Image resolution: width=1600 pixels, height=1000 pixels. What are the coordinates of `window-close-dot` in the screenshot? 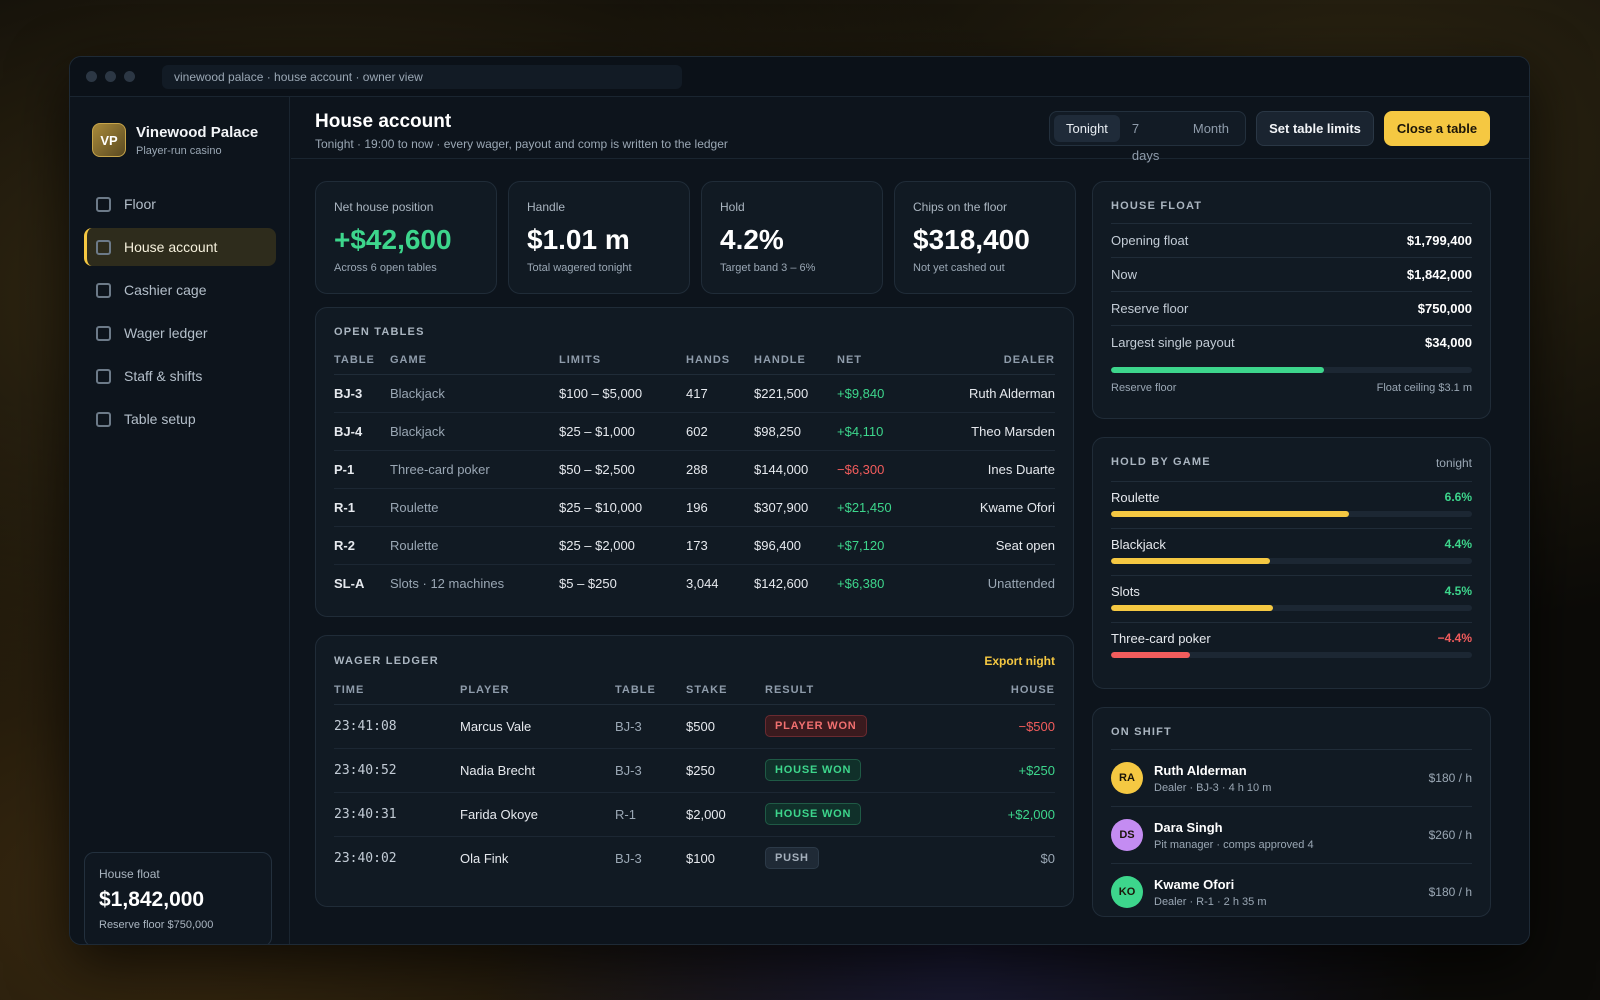 It's located at (91, 76).